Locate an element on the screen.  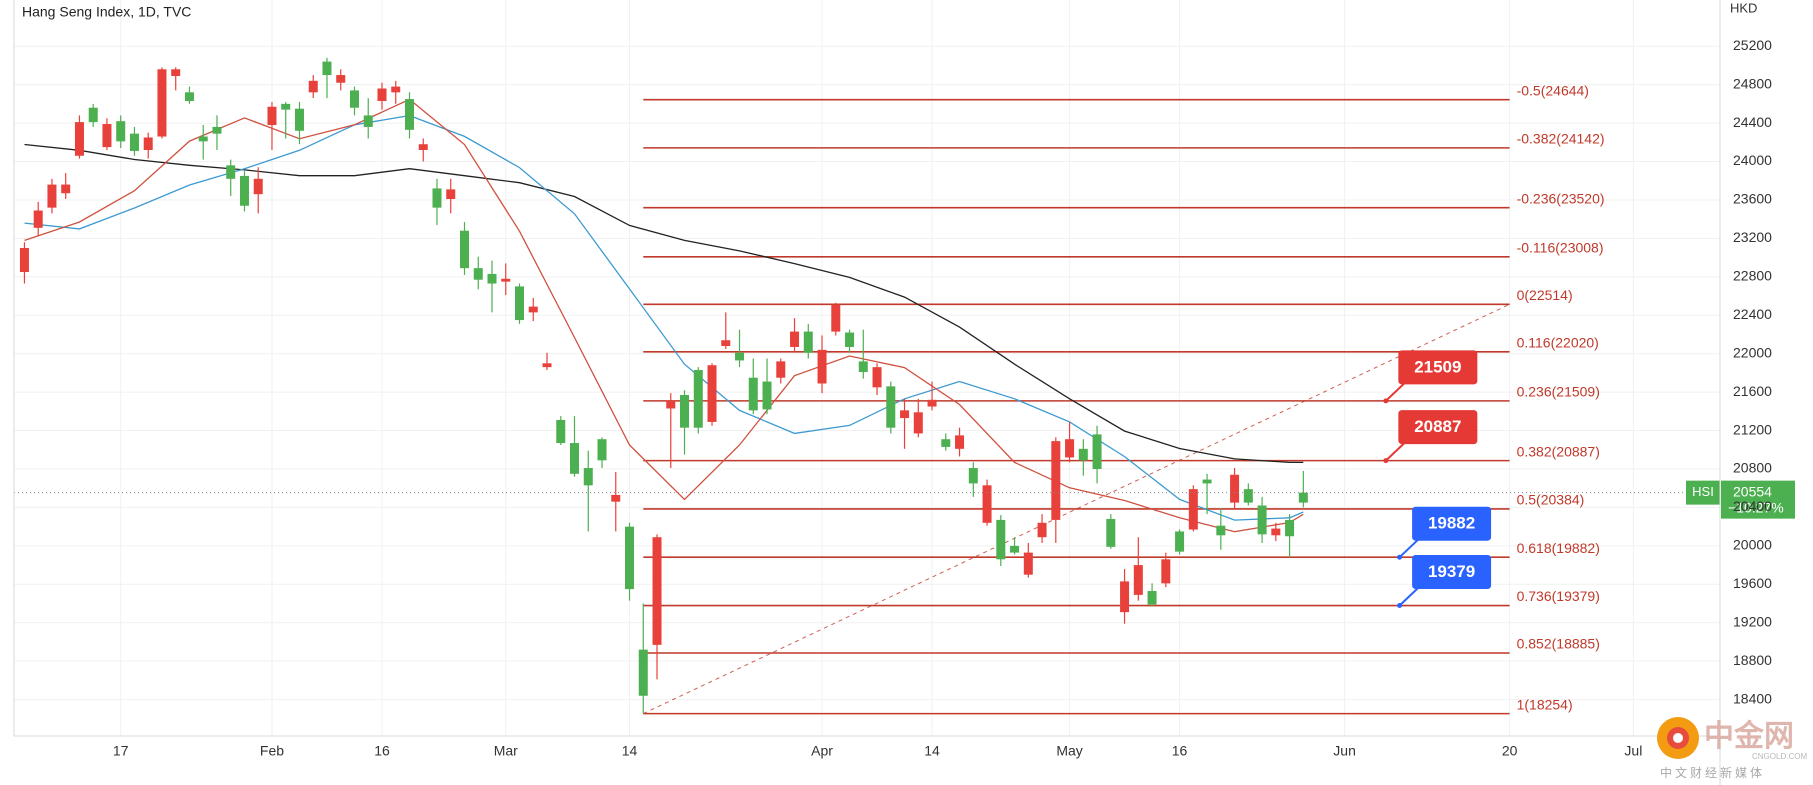
y-tick-label: 20800 is located at coordinates (1752, 468).